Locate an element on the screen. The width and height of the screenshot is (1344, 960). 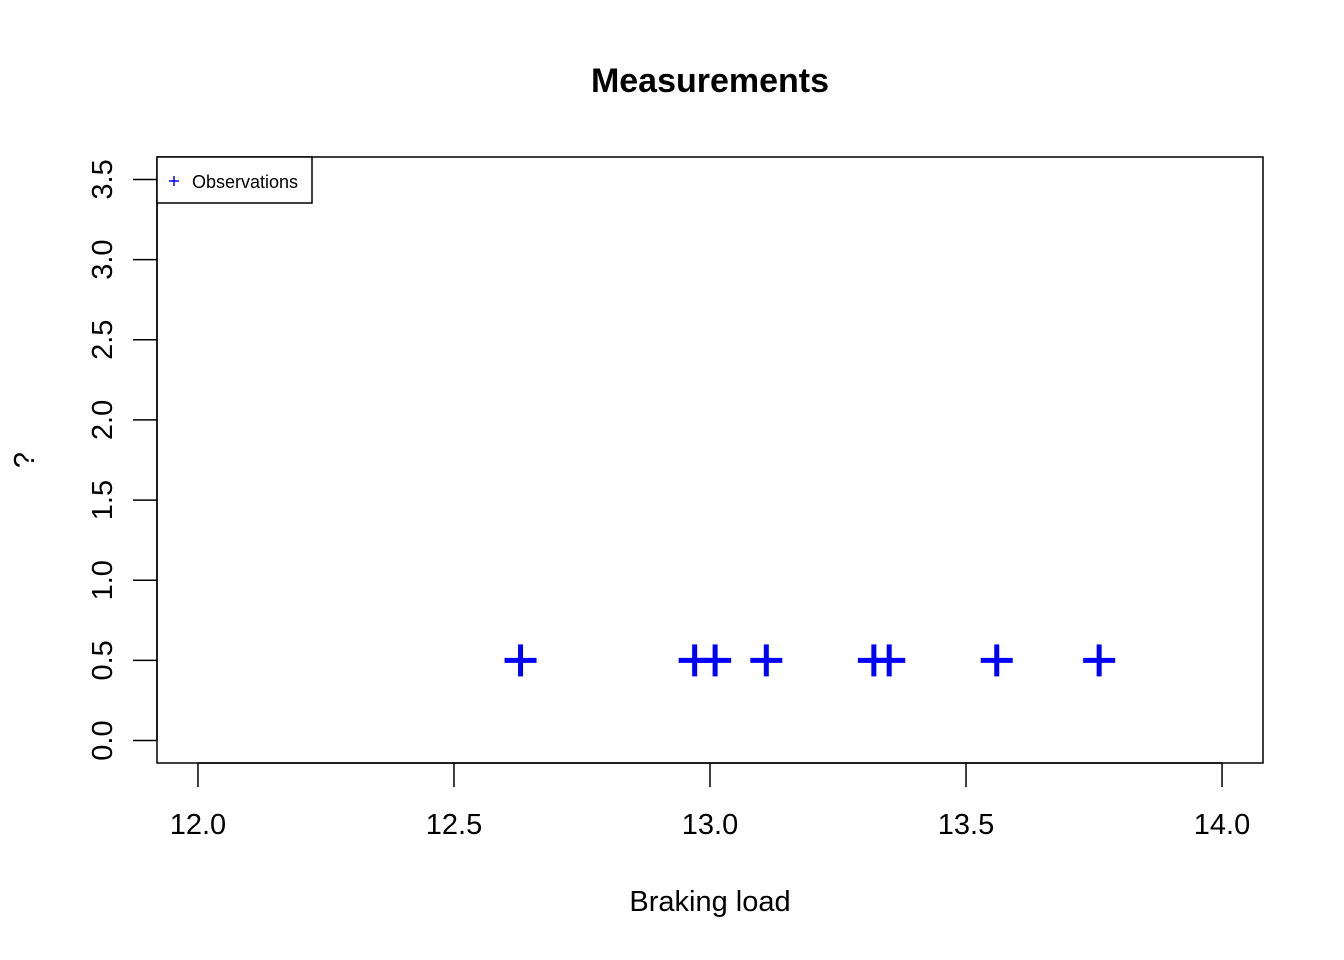
legend-label: Observations is located at coordinates (245, 182).